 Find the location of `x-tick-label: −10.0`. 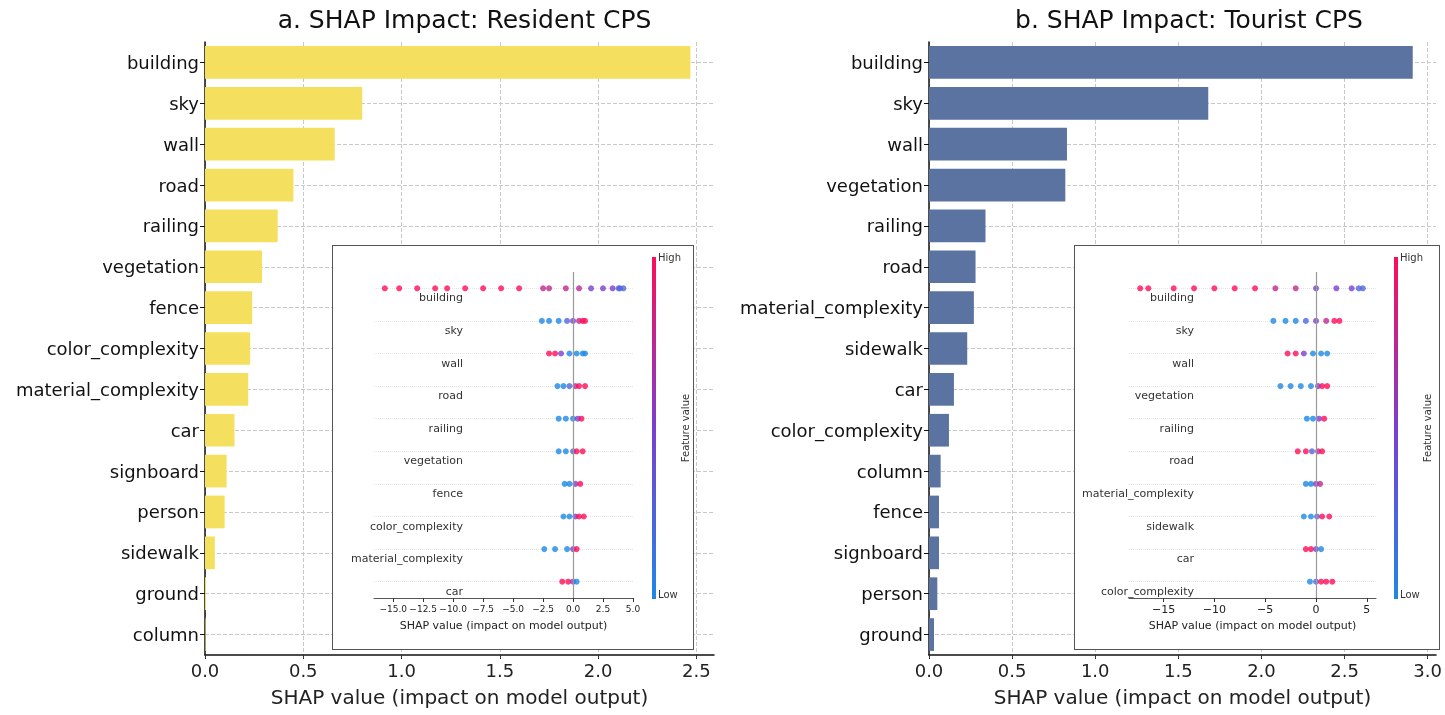

x-tick-label: −10.0 is located at coordinates (453, 608).